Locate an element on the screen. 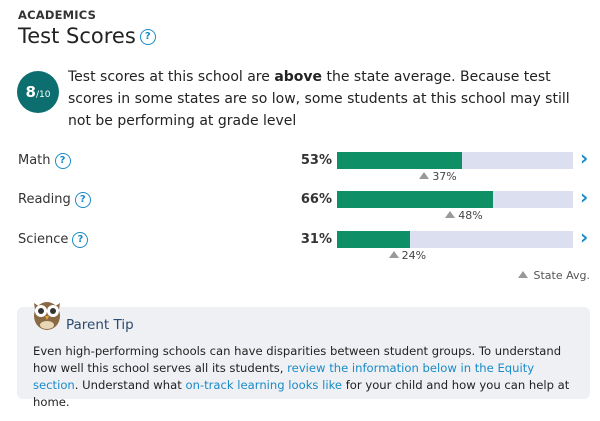 This screenshot has width=600, height=421. subject-name: Math is located at coordinates (34, 160).